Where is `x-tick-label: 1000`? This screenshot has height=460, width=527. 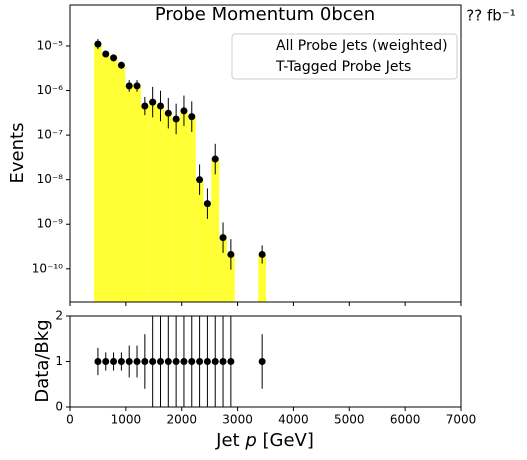
x-tick-label: 1000 is located at coordinates (126, 420).